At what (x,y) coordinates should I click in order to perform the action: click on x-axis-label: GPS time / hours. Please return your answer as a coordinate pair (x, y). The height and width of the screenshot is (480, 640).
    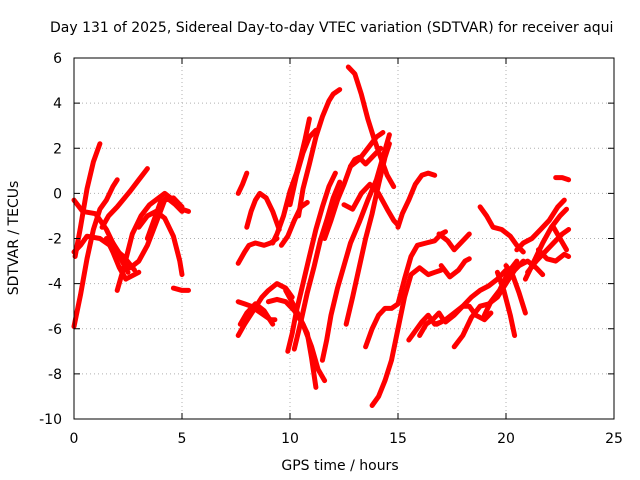
    Looking at the image, I should click on (339, 466).